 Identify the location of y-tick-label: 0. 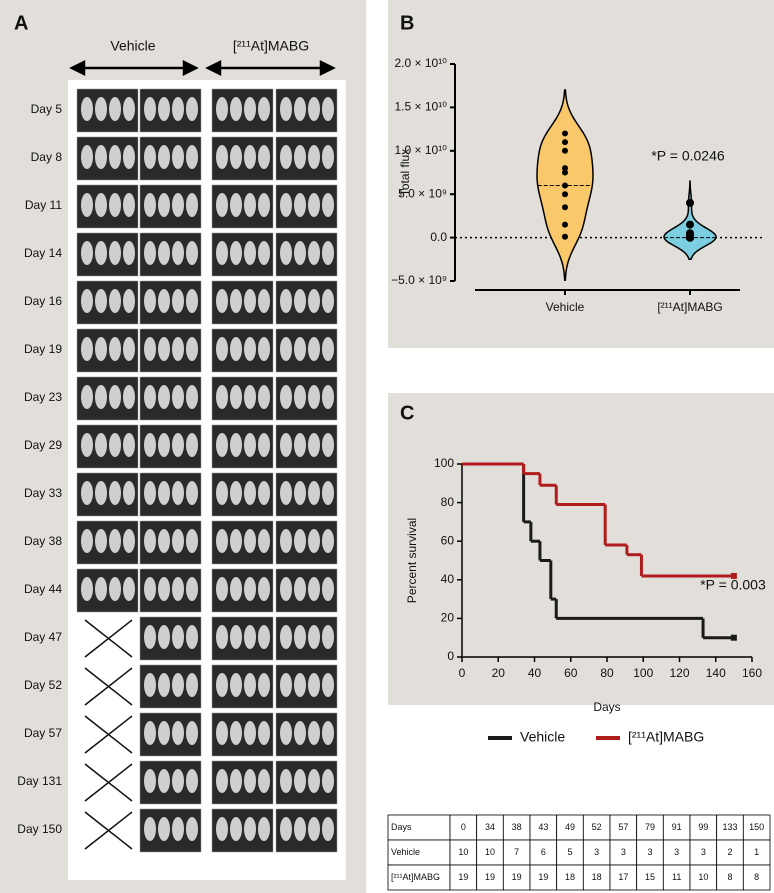
(450, 656).